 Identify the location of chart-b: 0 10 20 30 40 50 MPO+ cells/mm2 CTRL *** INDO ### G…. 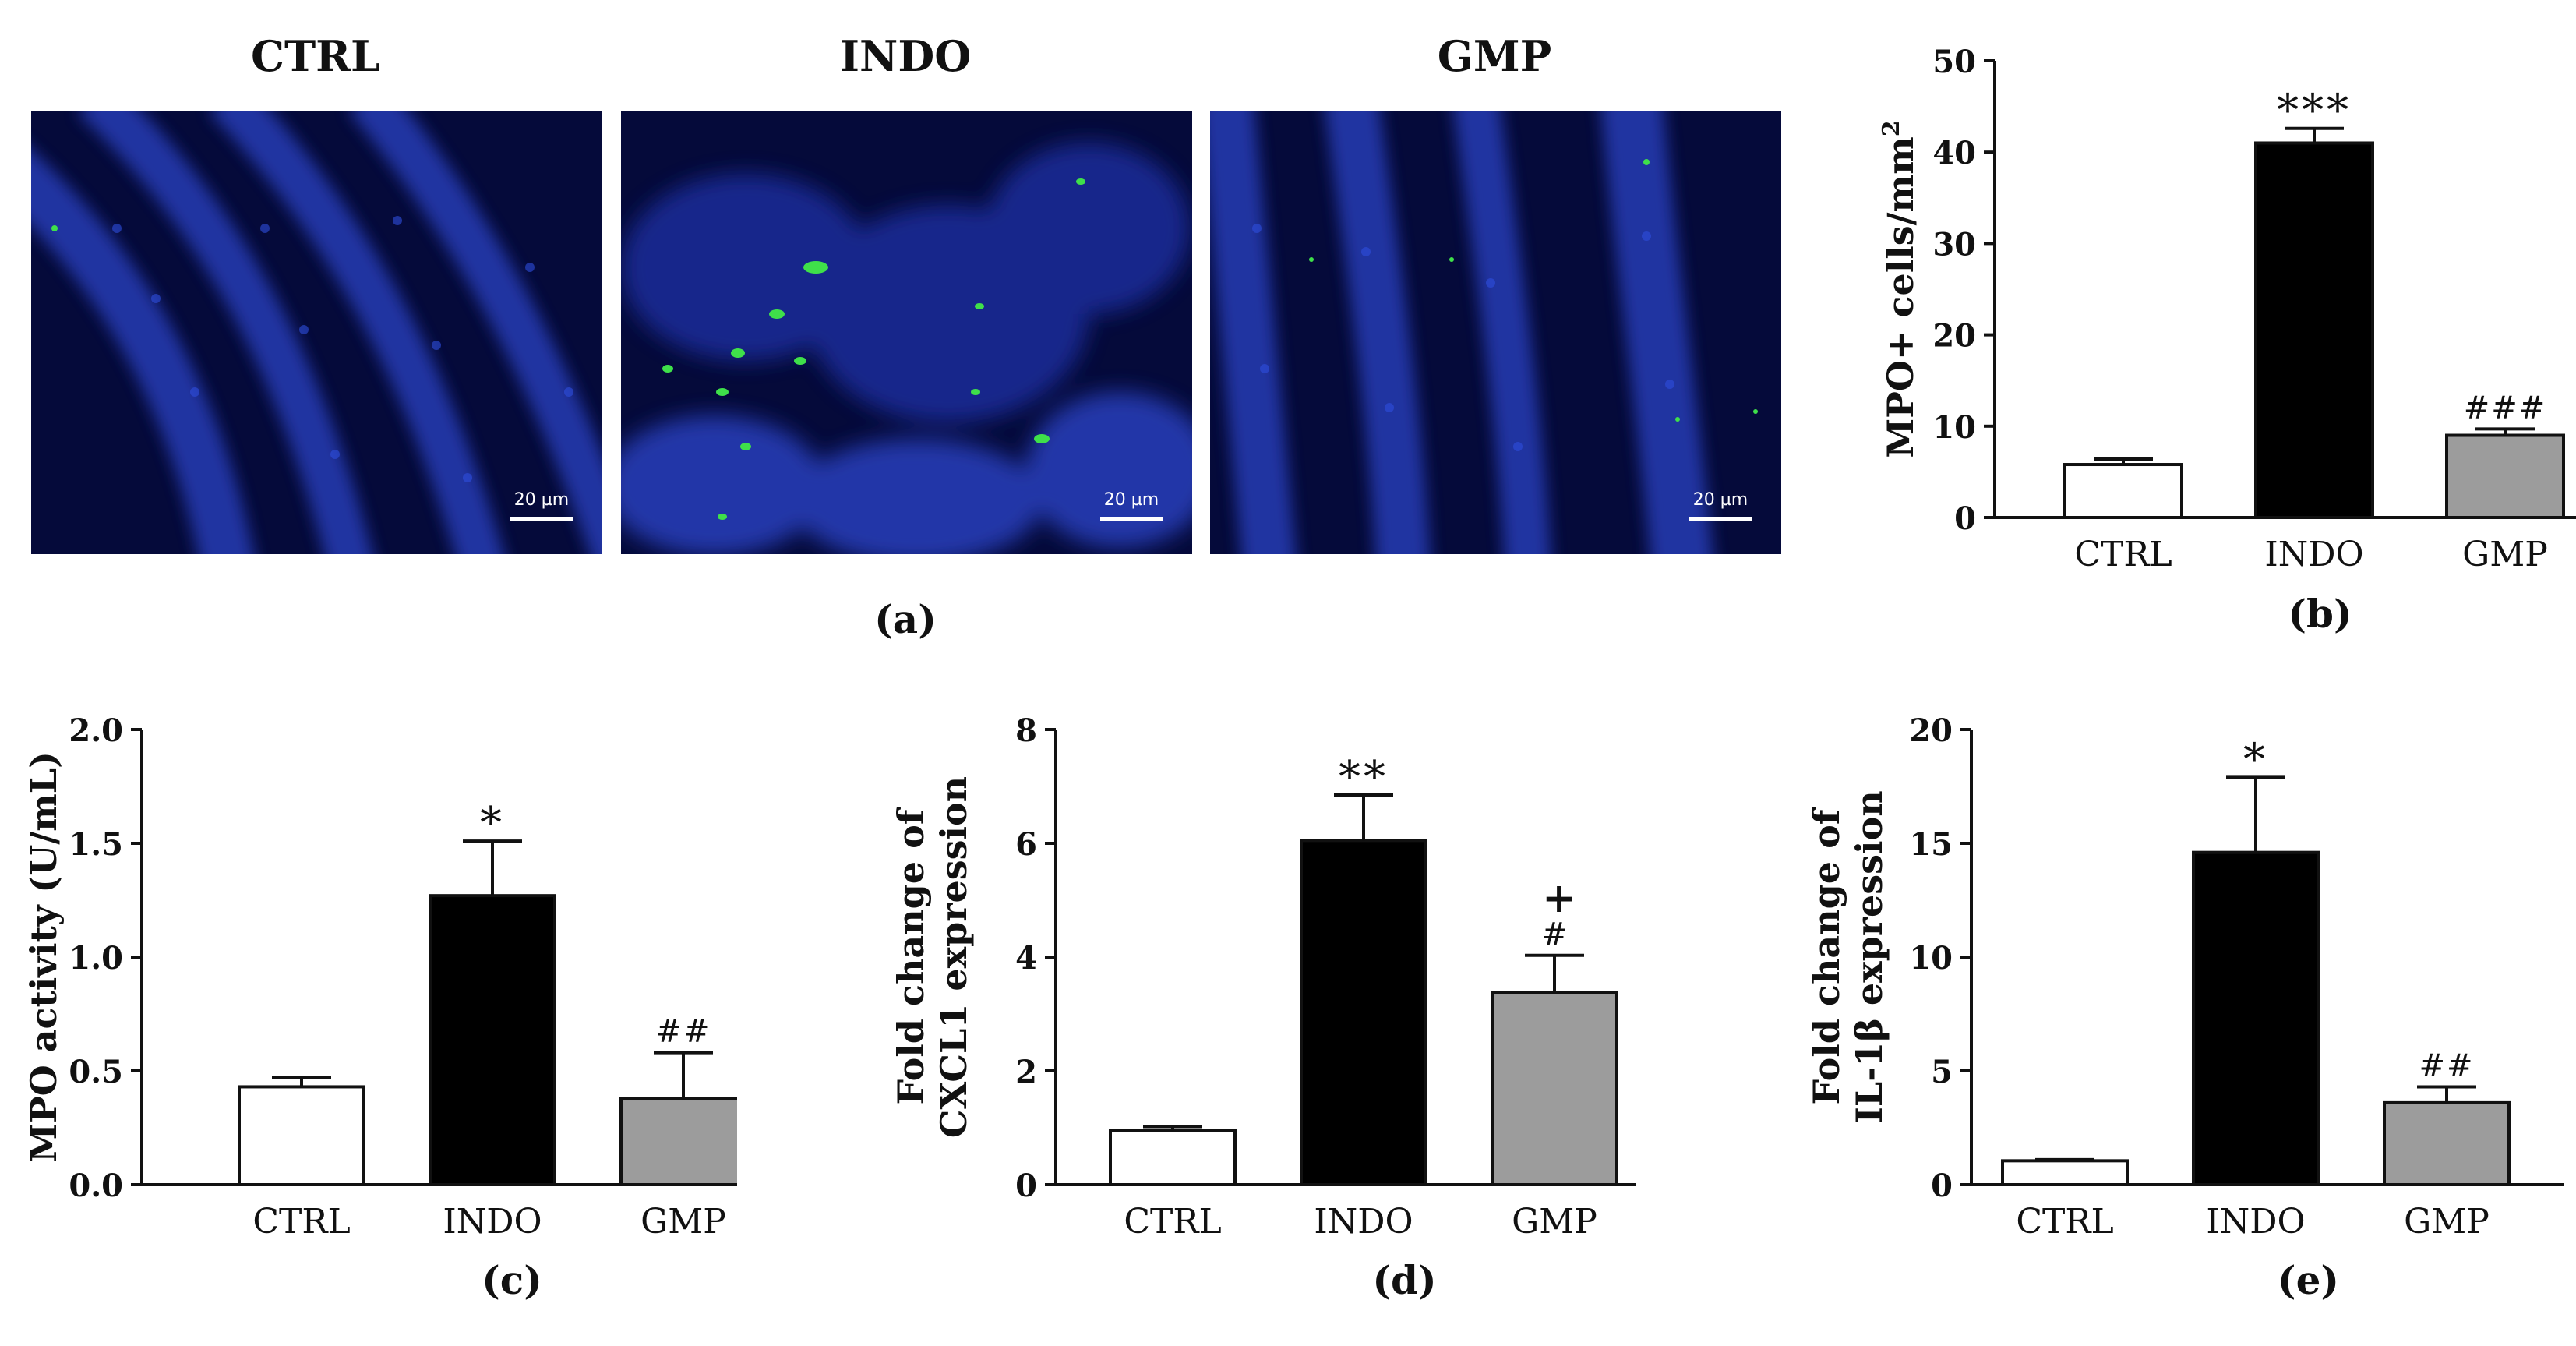
(2207, 346).